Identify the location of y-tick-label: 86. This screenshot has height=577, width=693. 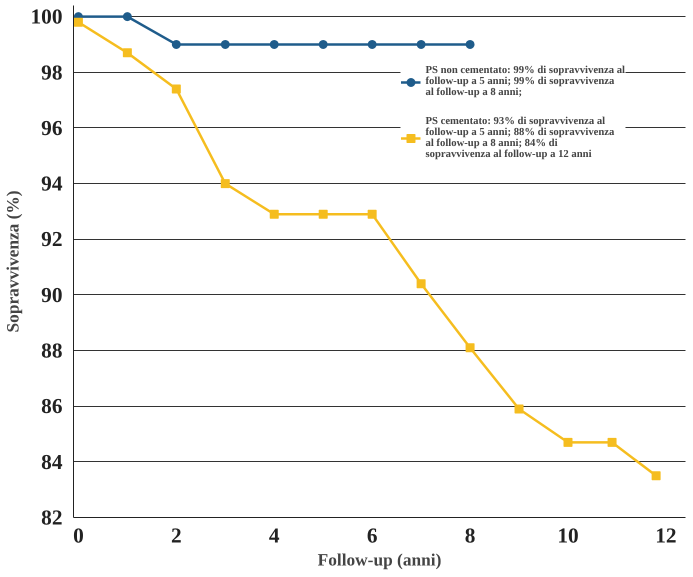
(52, 406).